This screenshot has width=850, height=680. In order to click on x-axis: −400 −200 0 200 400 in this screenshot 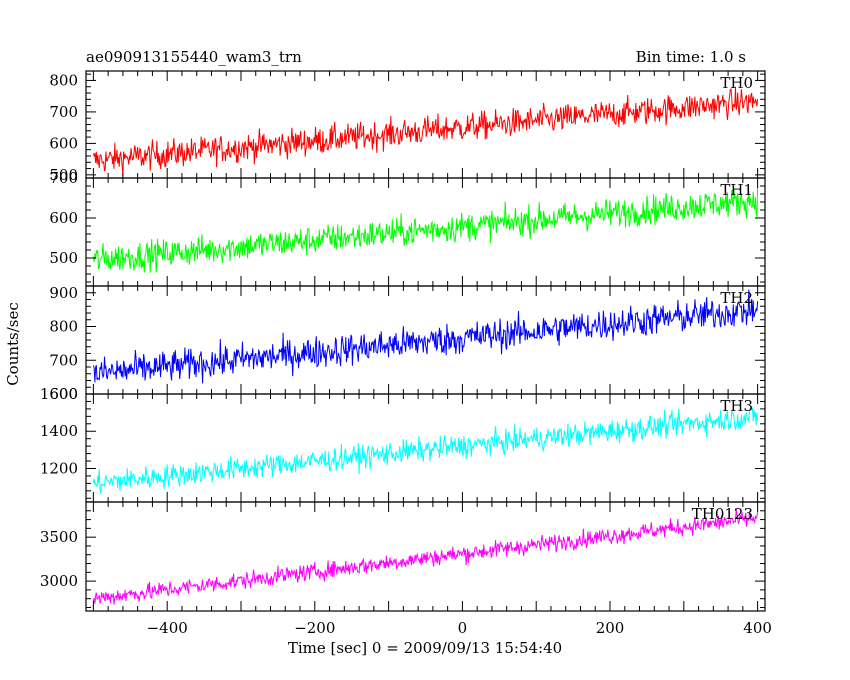, I will do `click(459, 628)`.